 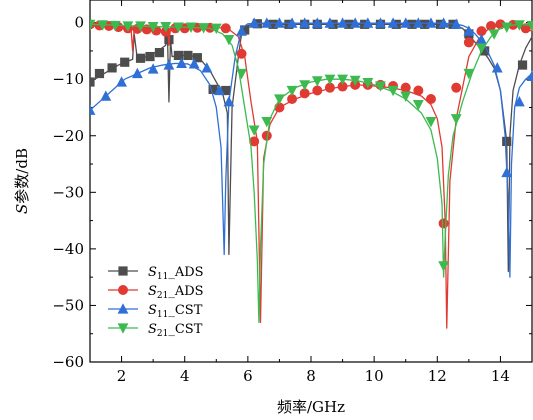 What do you see at coordinates (176, 273) in the screenshot?
I see `legend-label: S11_ADS` at bounding box center [176, 273].